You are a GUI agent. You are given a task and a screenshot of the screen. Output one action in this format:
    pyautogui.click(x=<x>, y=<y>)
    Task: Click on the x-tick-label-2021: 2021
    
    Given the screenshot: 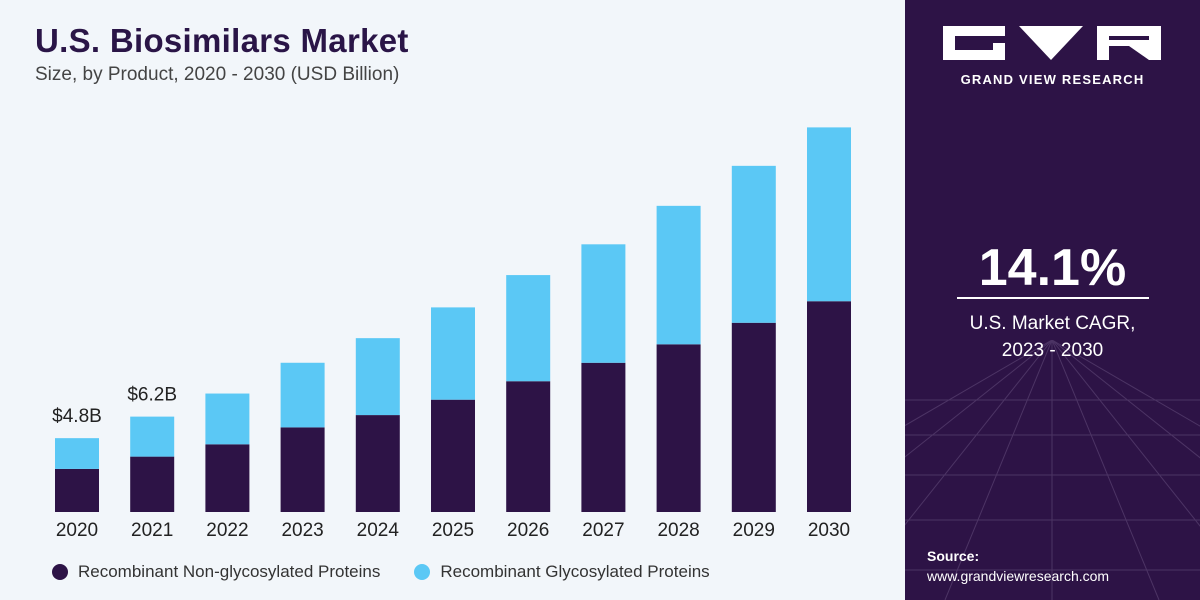 What is the action you would take?
    pyautogui.click(x=152, y=530)
    